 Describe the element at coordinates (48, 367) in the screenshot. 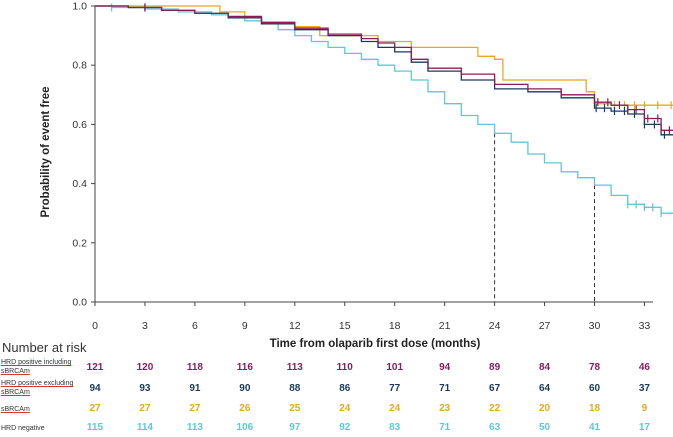

I see `risk-row-label: HRD positive including sBRCAm` at that location.